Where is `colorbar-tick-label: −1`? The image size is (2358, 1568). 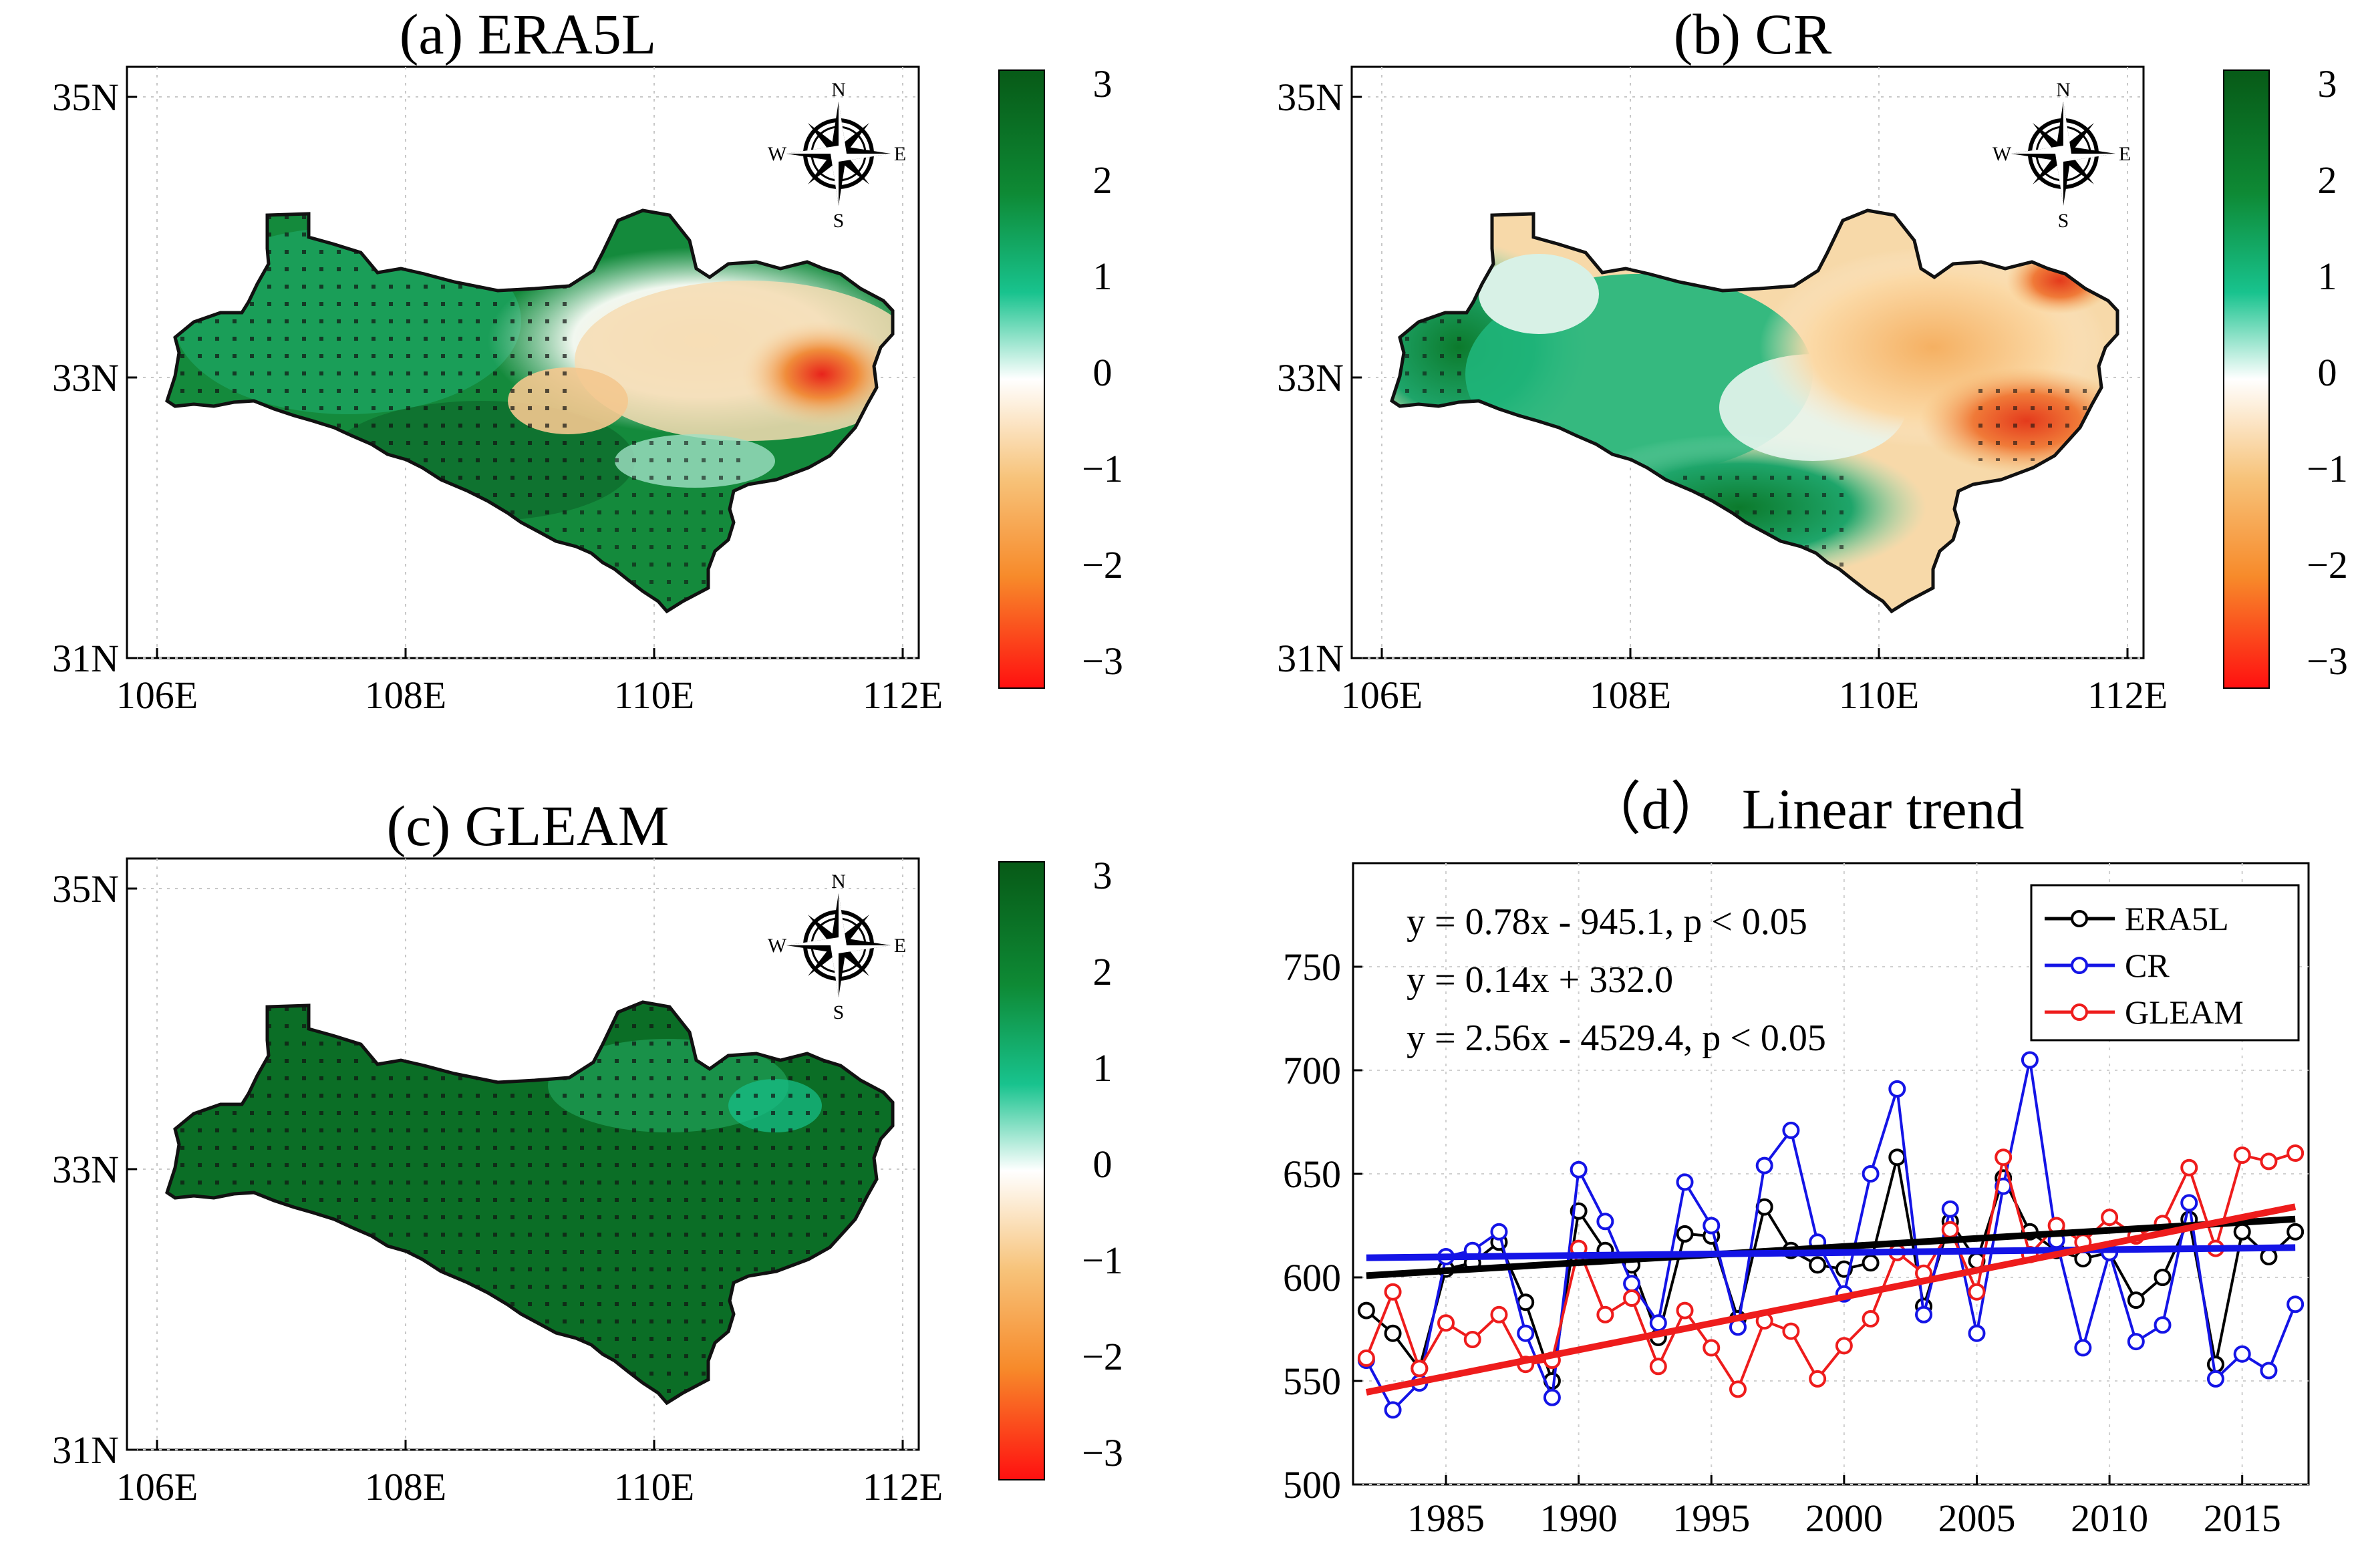
colorbar-tick-label: −1 is located at coordinates (1102, 1261).